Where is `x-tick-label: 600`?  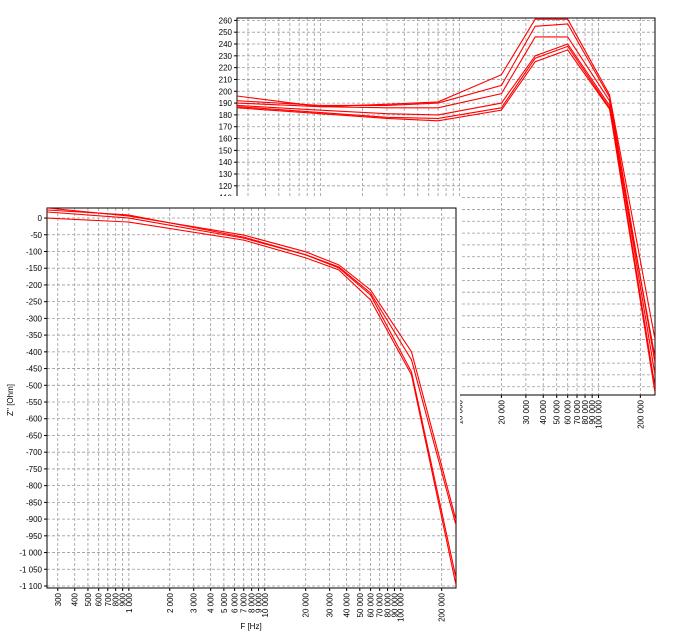
x-tick-label: 600 is located at coordinates (99, 599).